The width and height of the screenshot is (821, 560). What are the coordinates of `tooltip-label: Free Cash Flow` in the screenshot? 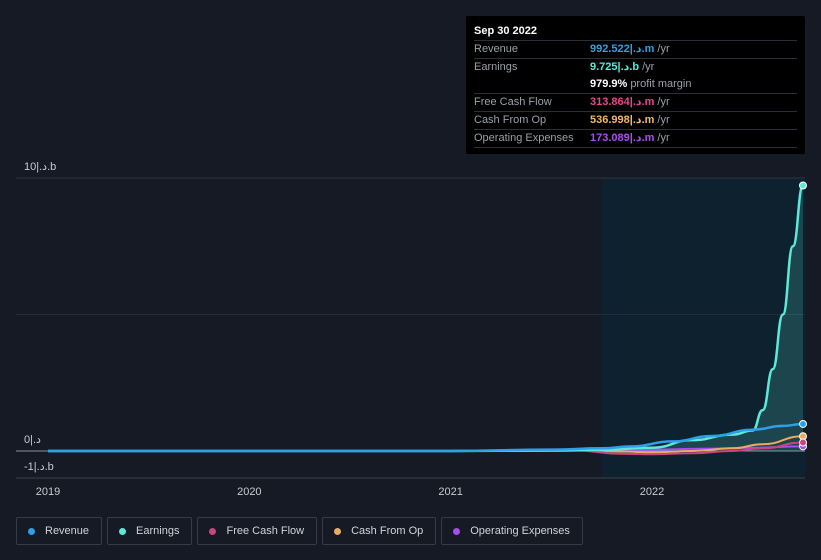 It's located at (513, 102).